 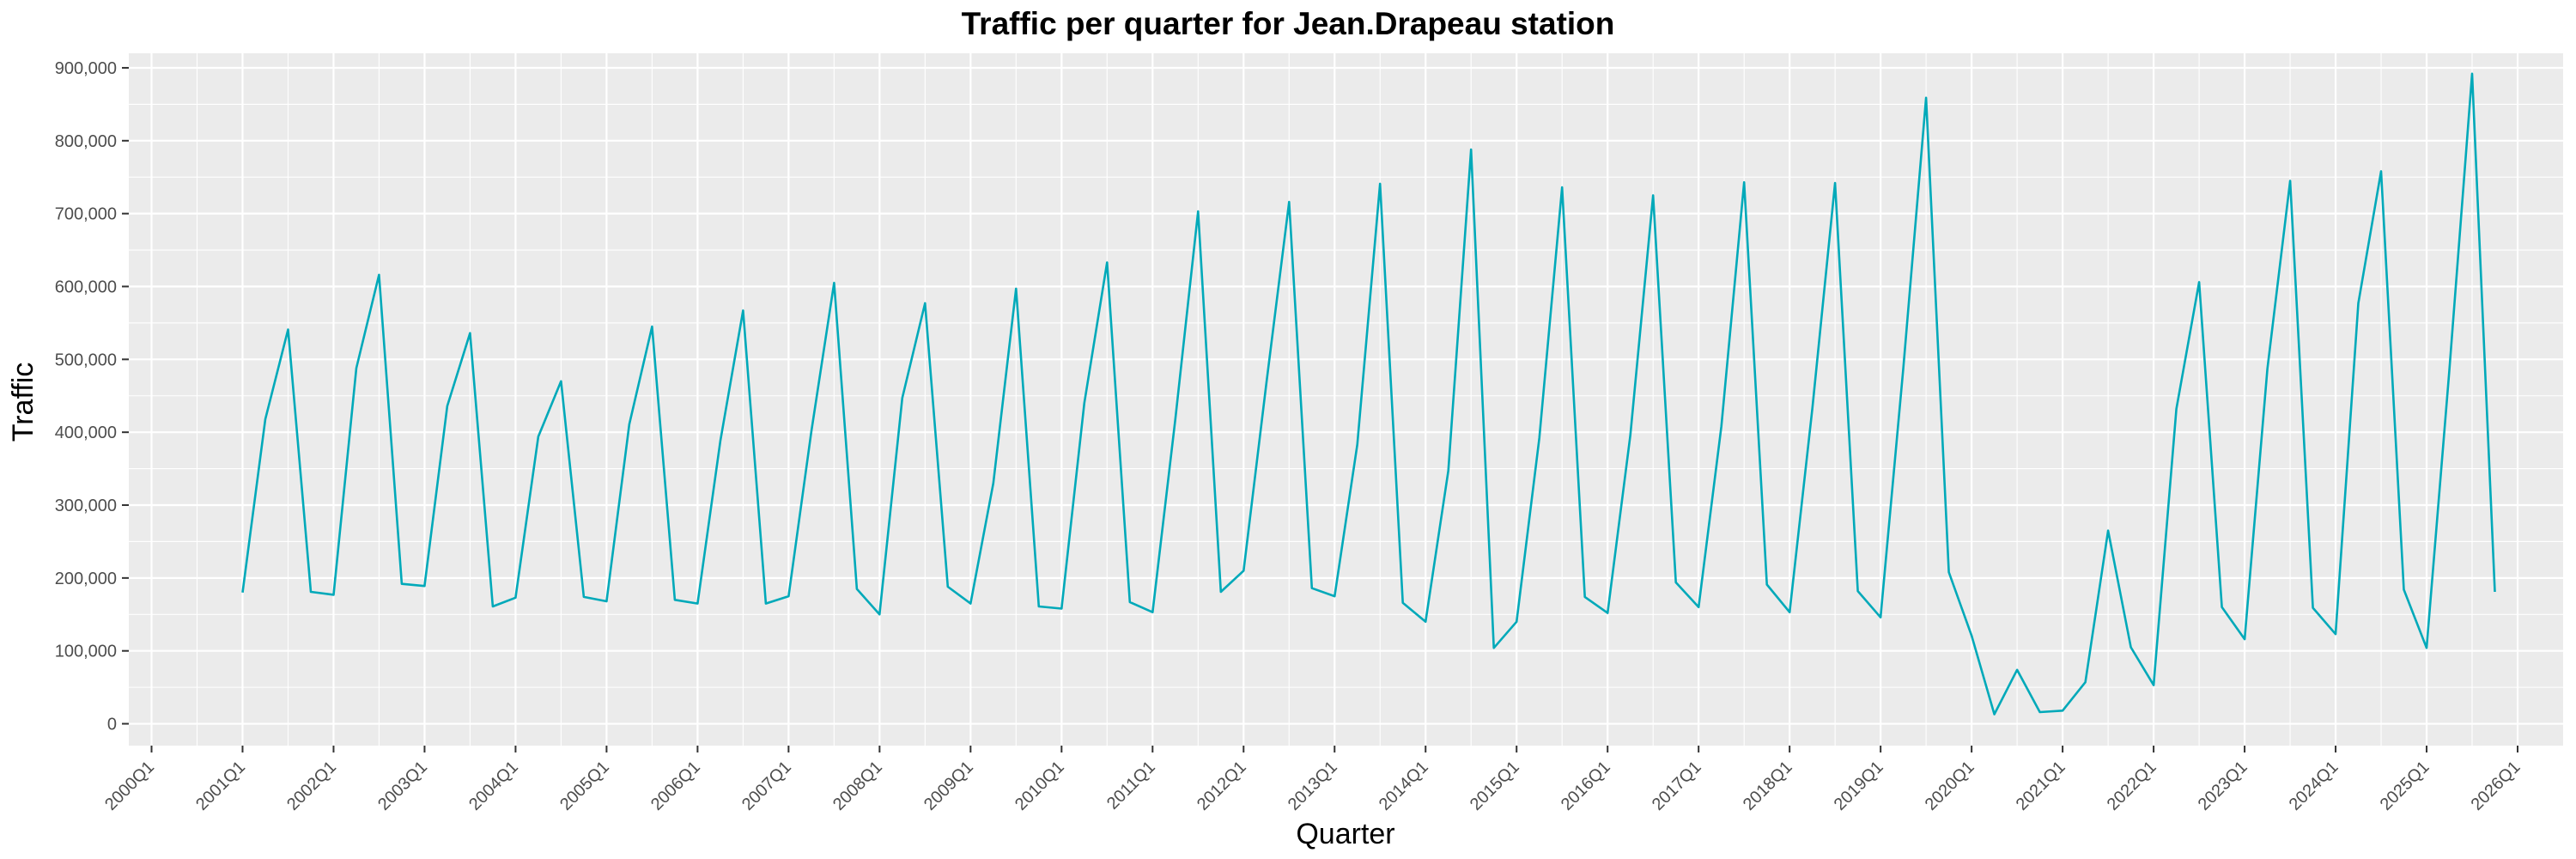 I want to click on x-tick-label: 2001Q1, so click(x=220, y=786).